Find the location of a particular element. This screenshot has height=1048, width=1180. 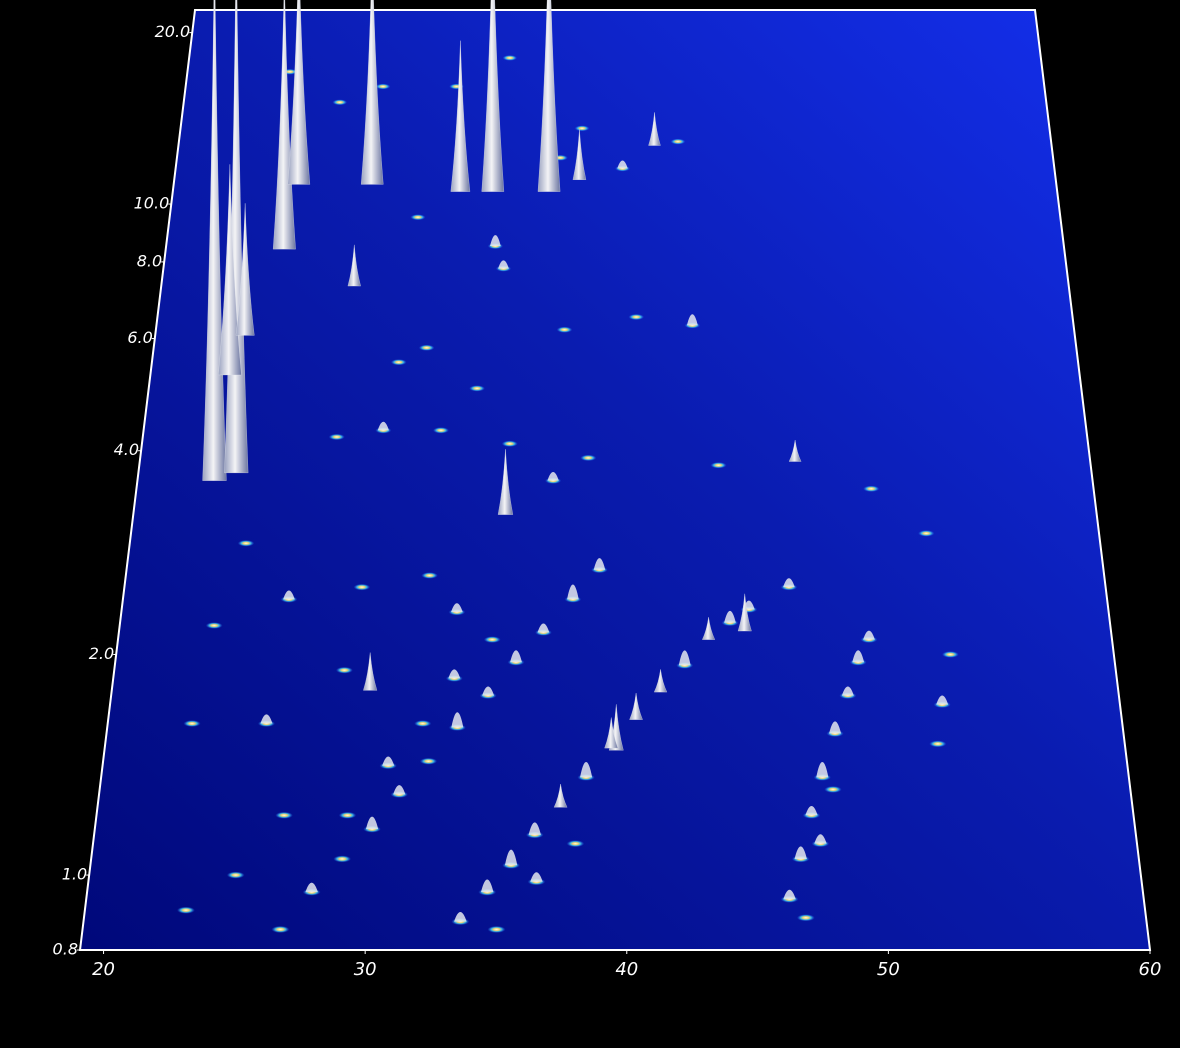

y-tick-label: 4.0 is located at coordinates (126, 449).